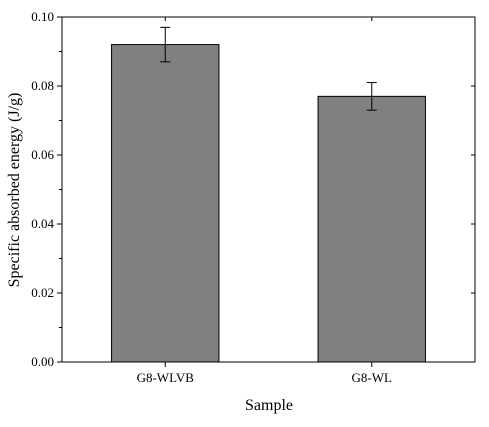 This screenshot has height=427, width=489. Describe the element at coordinates (14, 190) in the screenshot. I see `y-axis-title: Specific absorbed energy (J/g)` at that location.